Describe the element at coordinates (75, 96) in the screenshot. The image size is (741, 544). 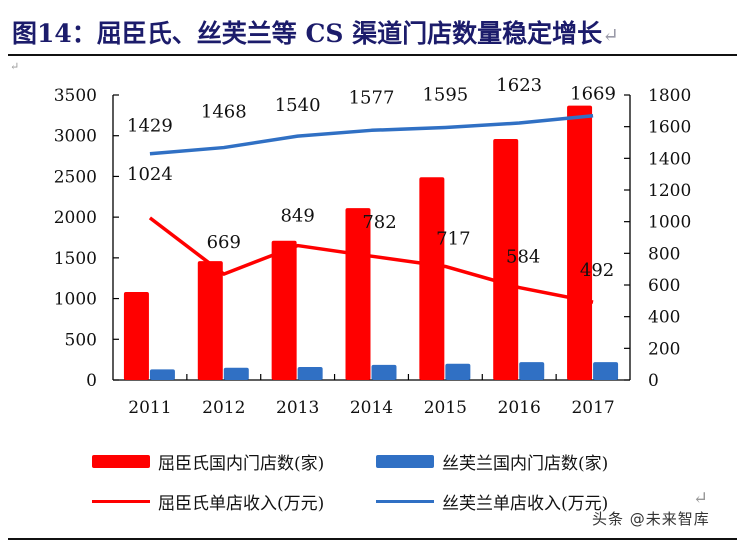
I see `left-tick-label: 3500` at that location.